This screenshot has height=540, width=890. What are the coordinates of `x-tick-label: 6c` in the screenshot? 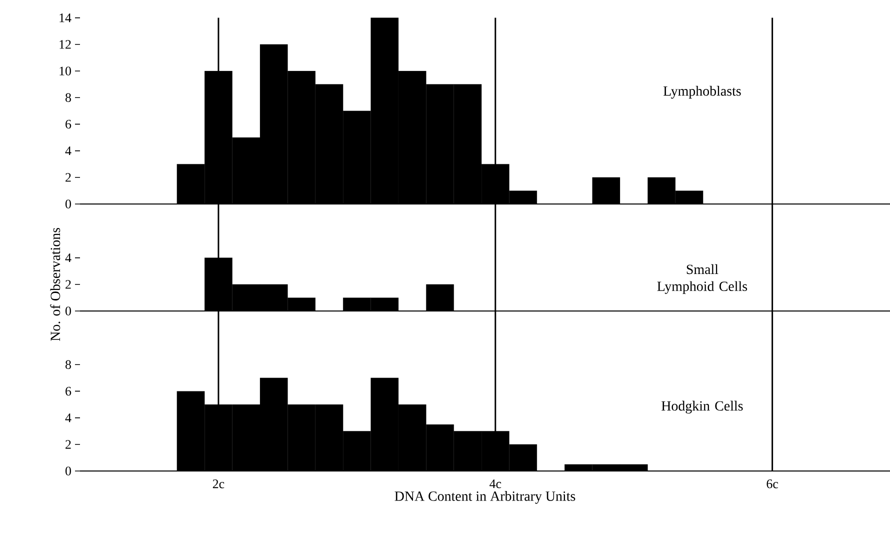 It's located at (772, 484).